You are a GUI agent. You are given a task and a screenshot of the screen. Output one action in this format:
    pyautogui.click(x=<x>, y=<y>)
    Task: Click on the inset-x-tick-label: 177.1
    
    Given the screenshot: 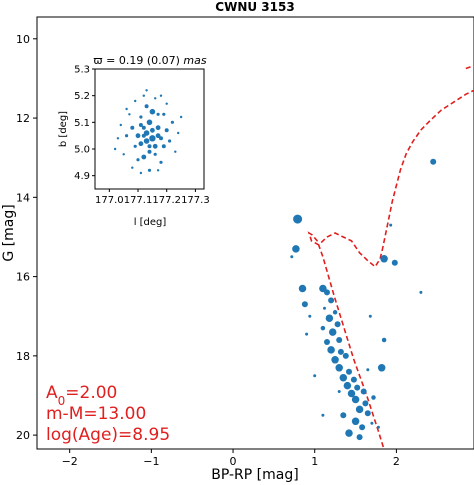 What is the action you would take?
    pyautogui.click(x=138, y=200)
    